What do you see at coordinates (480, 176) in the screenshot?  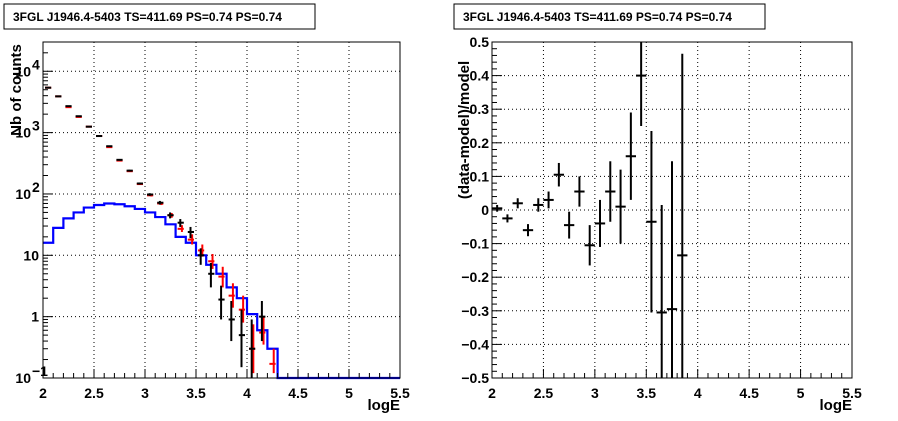 I see `right-y-tick-label: 0.1` at bounding box center [480, 176].